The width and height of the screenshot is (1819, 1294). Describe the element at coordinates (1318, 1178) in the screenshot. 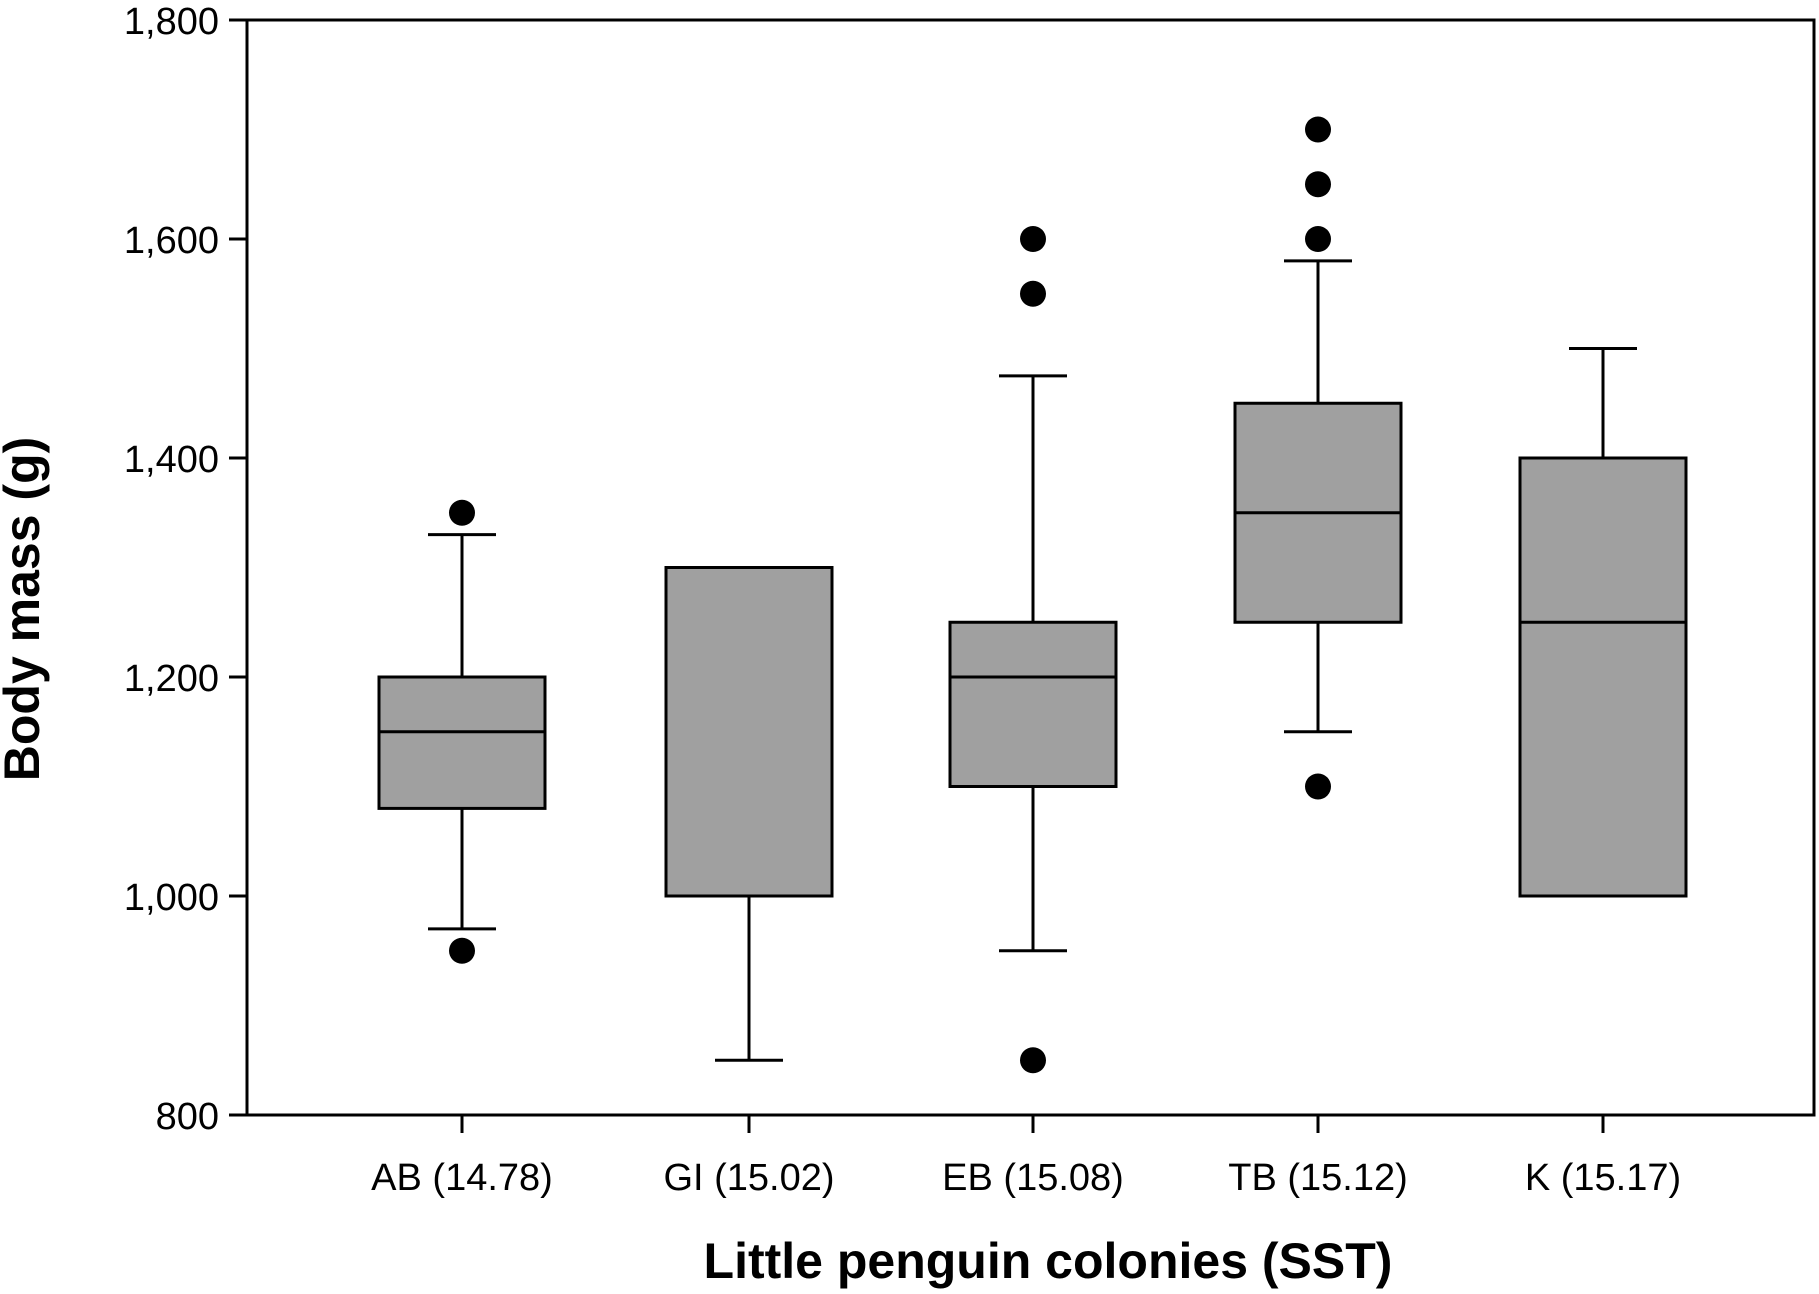

I see `x-tick-label: TB (15.12)` at that location.